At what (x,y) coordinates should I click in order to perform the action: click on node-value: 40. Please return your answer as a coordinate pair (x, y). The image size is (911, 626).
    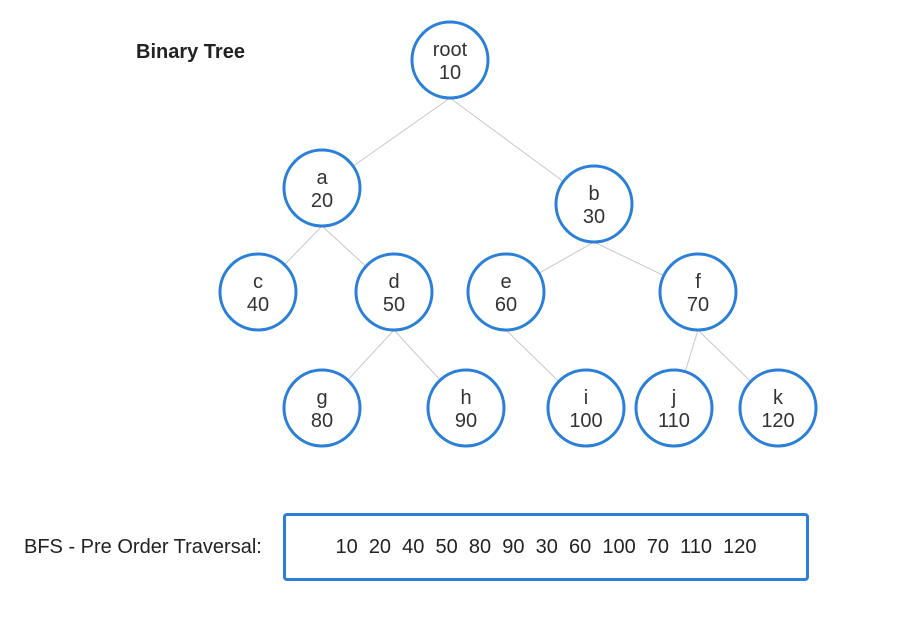
    Looking at the image, I should click on (258, 305).